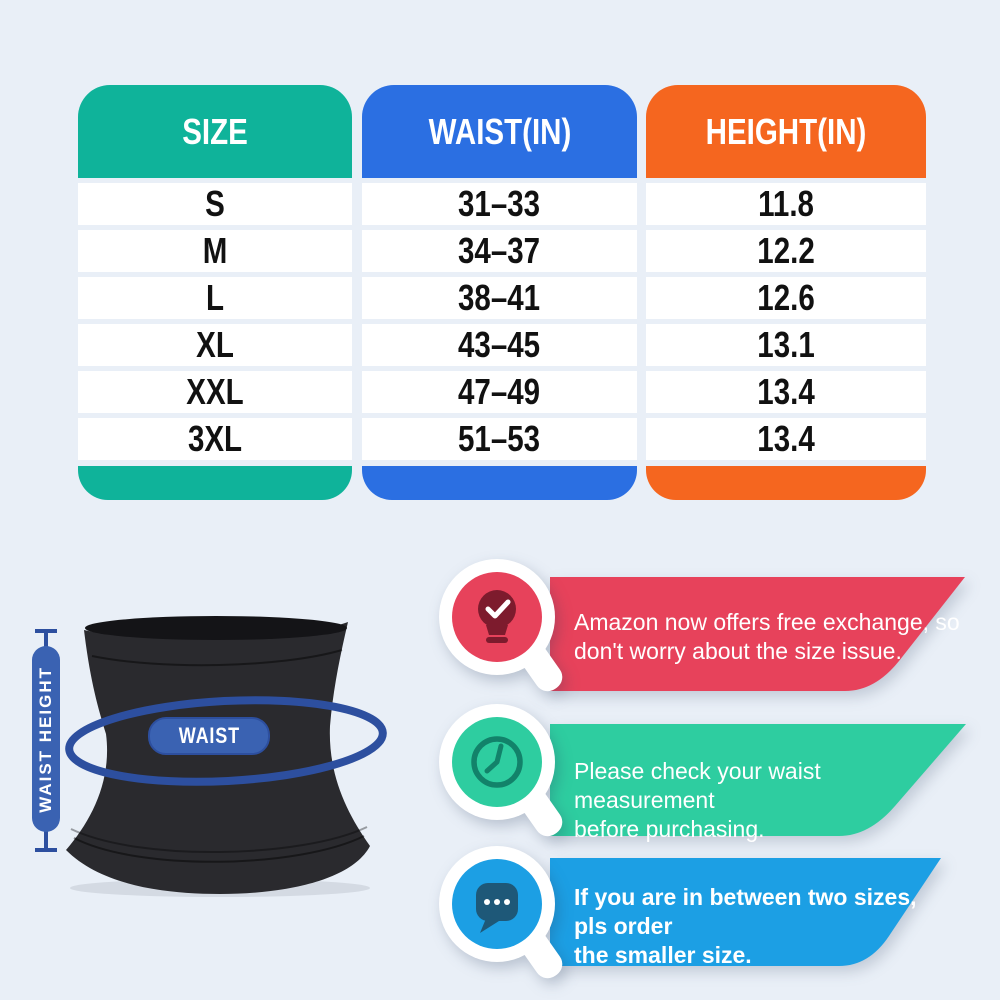 This screenshot has height=1000, width=1000. I want to click on garment-opening, so click(216, 628).